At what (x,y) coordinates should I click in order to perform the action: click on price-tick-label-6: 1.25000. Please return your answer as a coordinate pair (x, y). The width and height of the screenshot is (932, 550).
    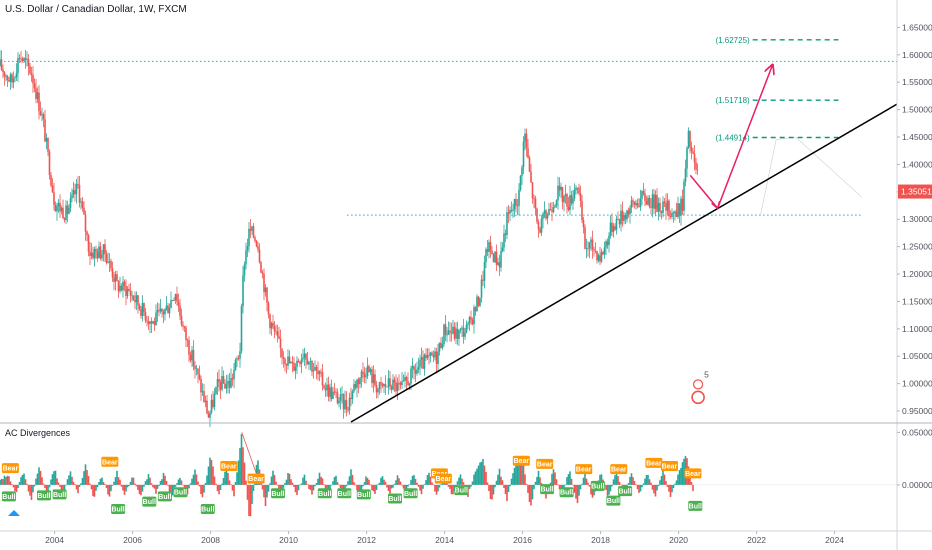
    Looking at the image, I should click on (917, 247).